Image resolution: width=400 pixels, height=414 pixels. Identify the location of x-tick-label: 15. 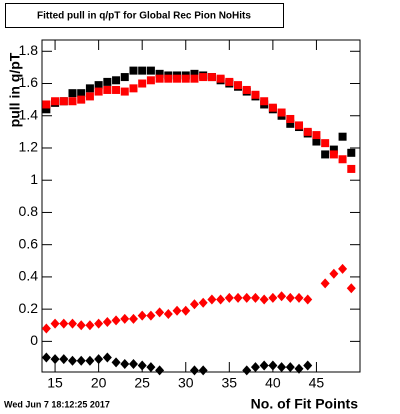
(55, 383).